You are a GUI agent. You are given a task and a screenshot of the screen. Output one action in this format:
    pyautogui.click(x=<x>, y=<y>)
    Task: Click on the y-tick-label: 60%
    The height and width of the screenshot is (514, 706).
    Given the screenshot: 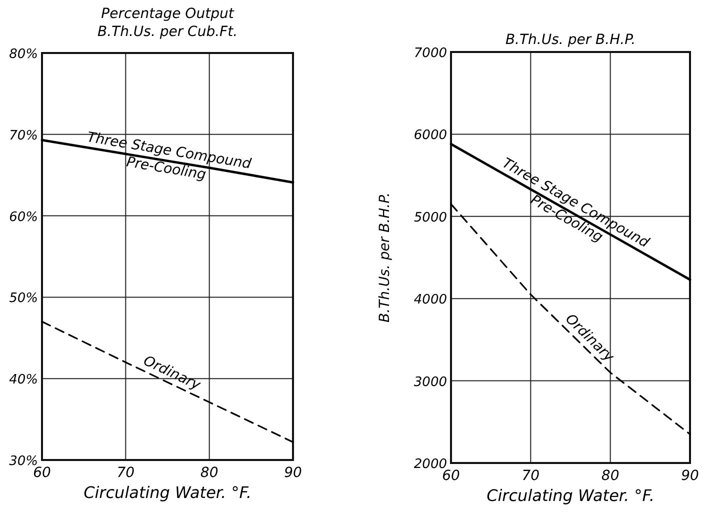 What is the action you would take?
    pyautogui.click(x=23, y=217)
    